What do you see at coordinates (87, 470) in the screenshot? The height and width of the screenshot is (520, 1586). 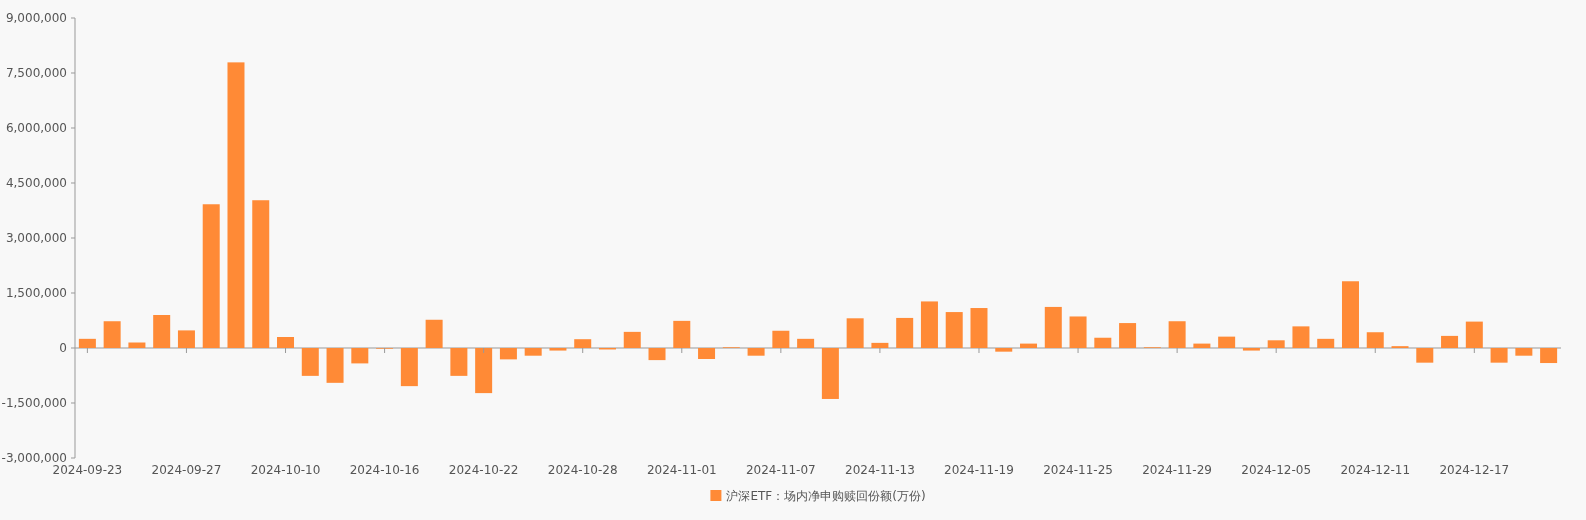 I see `x-tick-label: 2024-09-23` at bounding box center [87, 470].